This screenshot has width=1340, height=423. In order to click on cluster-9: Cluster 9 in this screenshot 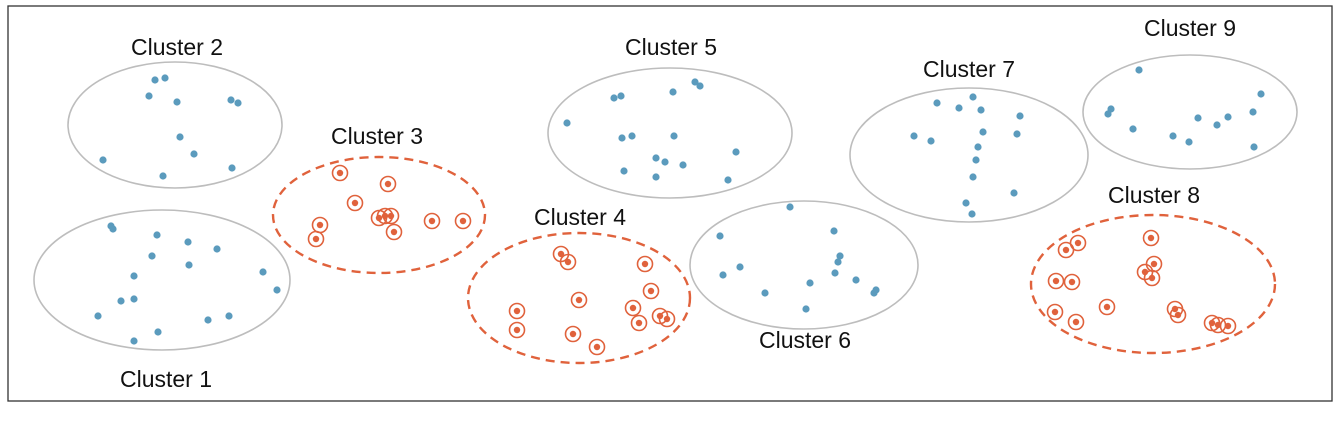, I will do `click(1190, 92)`.